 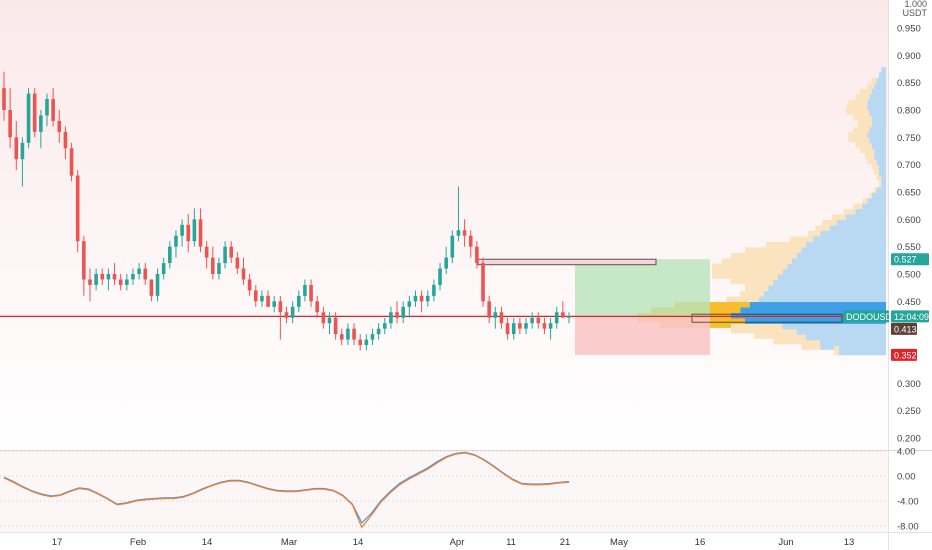 What do you see at coordinates (700, 542) in the screenshot?
I see `time-tick-label: 16` at bounding box center [700, 542].